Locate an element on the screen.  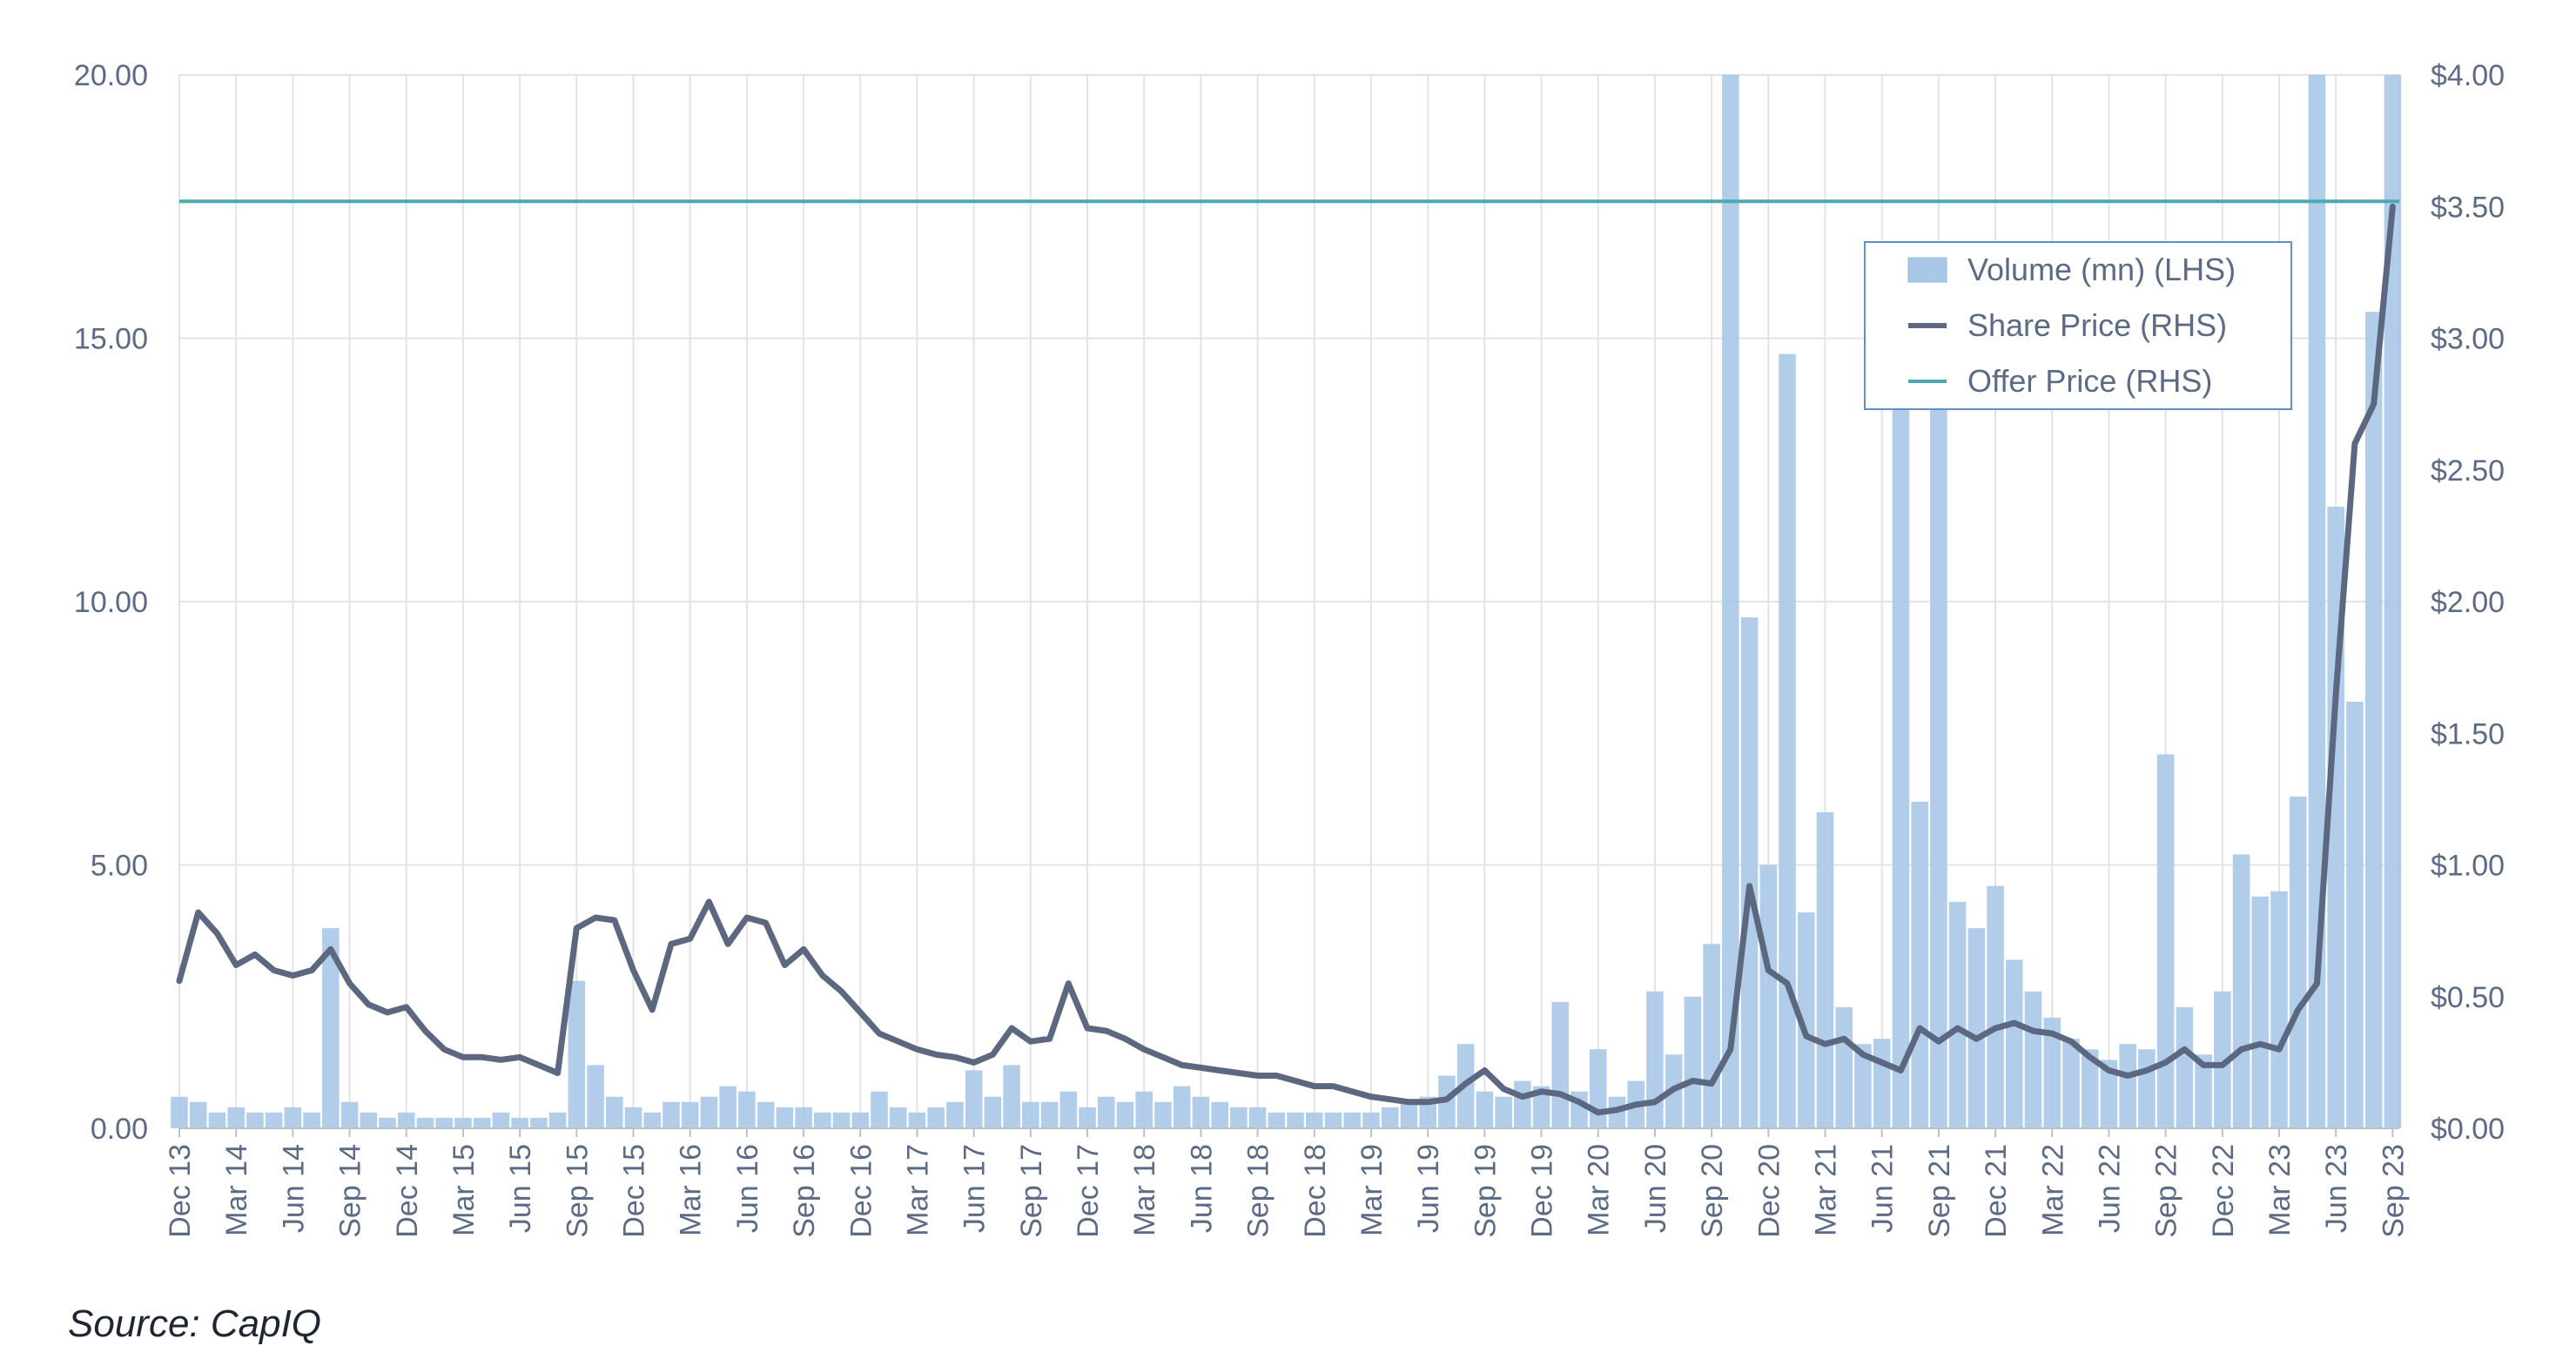
x-tick-label: Mar 14 is located at coordinates (236, 1190).